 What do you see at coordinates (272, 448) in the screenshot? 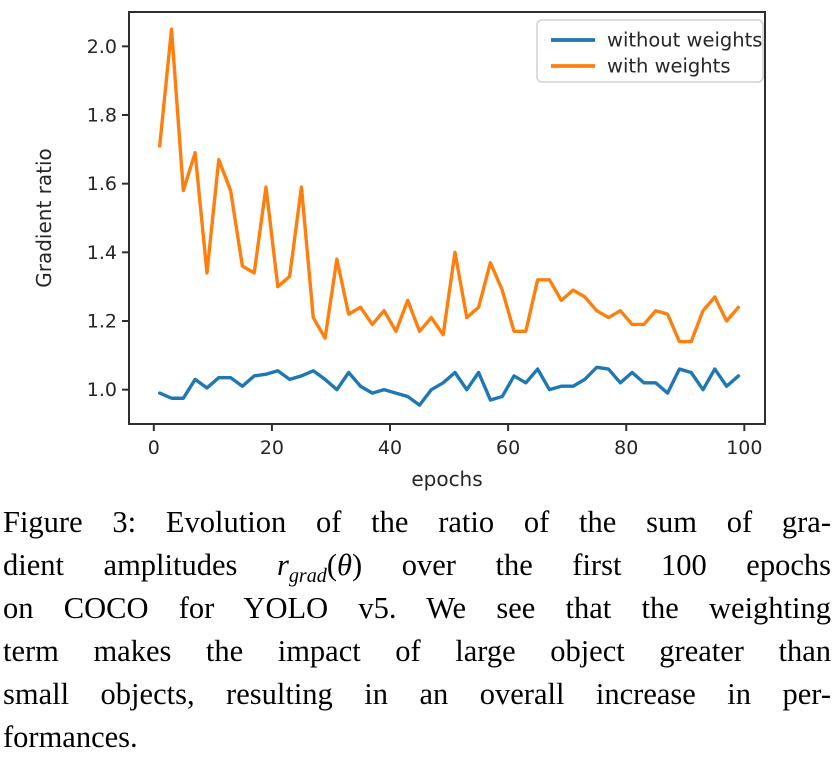
I see `x-tick-label: 20` at bounding box center [272, 448].